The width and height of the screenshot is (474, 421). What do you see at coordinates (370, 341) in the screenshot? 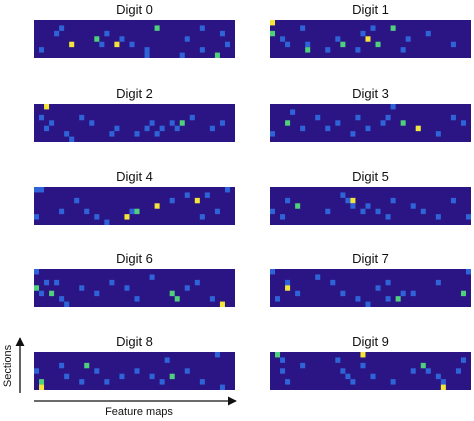
I see `panel-title: Digit 9` at bounding box center [370, 341].